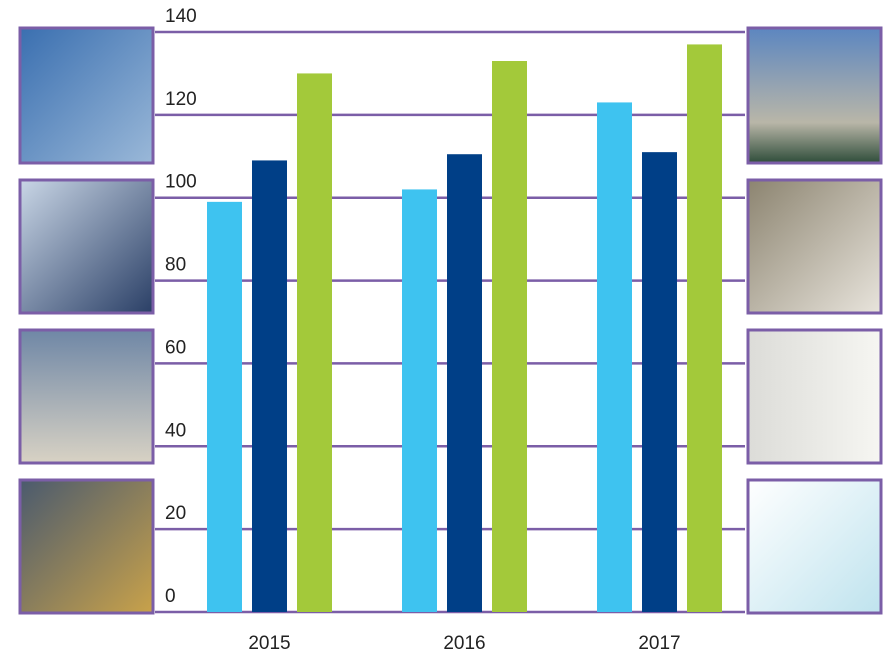  Describe the element at coordinates (175, 430) in the screenshot. I see `y-tick-label: 40` at that location.